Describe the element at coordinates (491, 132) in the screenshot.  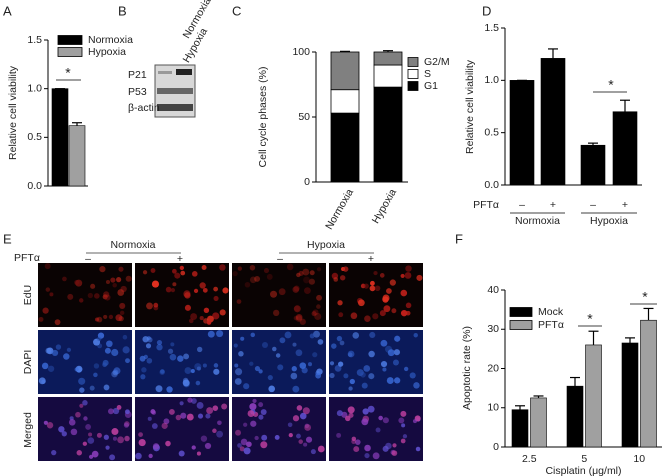
I see `y-tick-label: 0.5` at that location.